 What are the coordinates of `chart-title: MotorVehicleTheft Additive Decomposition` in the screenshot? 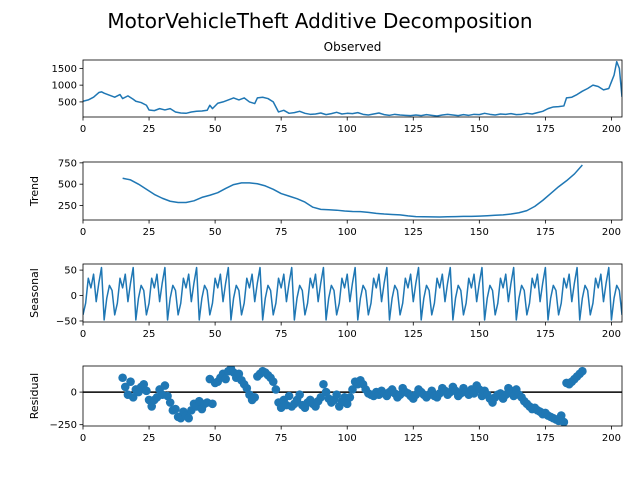 It's located at (319, 21).